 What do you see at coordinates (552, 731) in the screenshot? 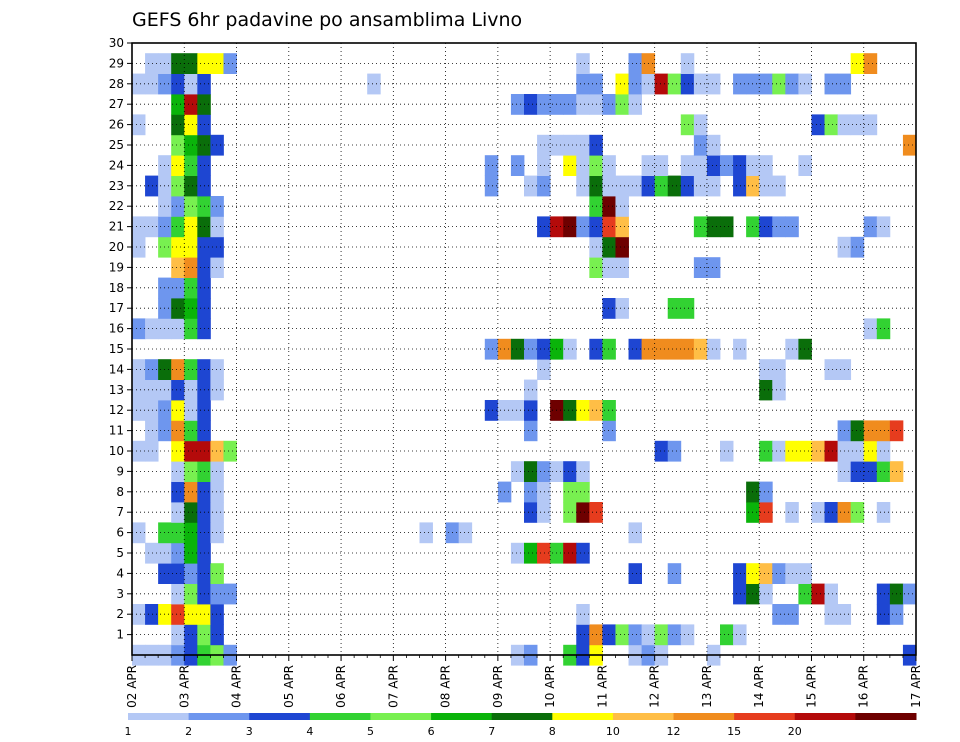
I see `colorbar-label: 8` at bounding box center [552, 731].